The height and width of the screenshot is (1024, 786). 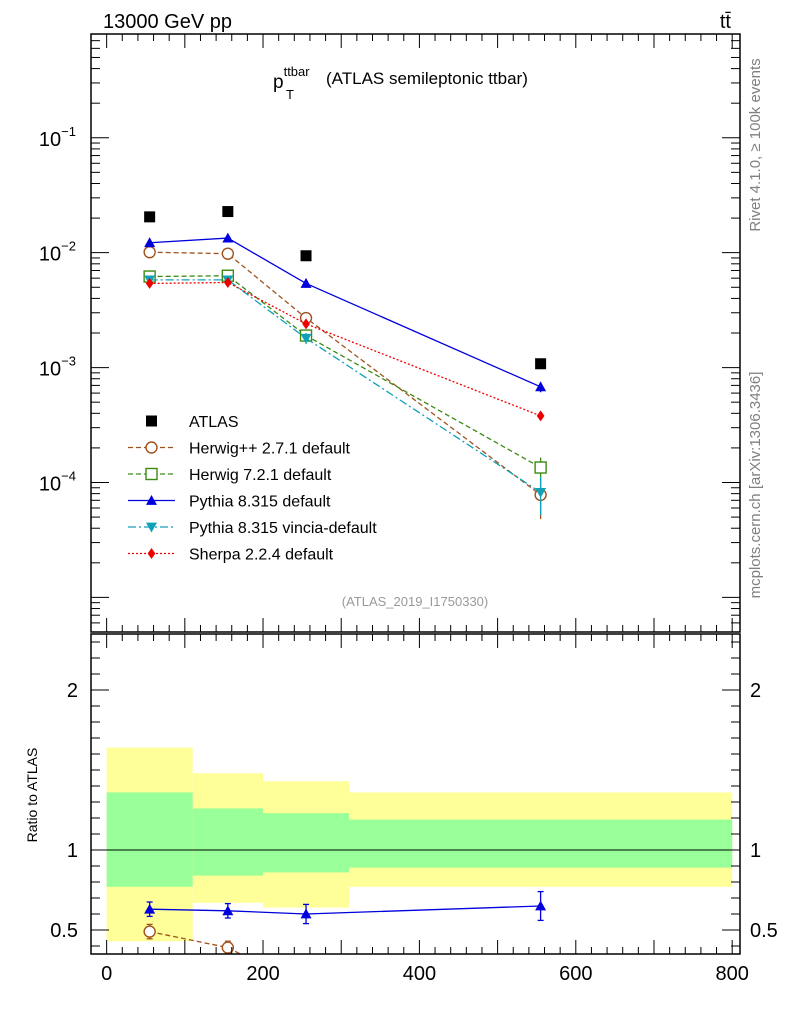 What do you see at coordinates (755, 144) in the screenshot?
I see `rivet-label: Rivet 4.1.0, ≥ 100k events` at bounding box center [755, 144].